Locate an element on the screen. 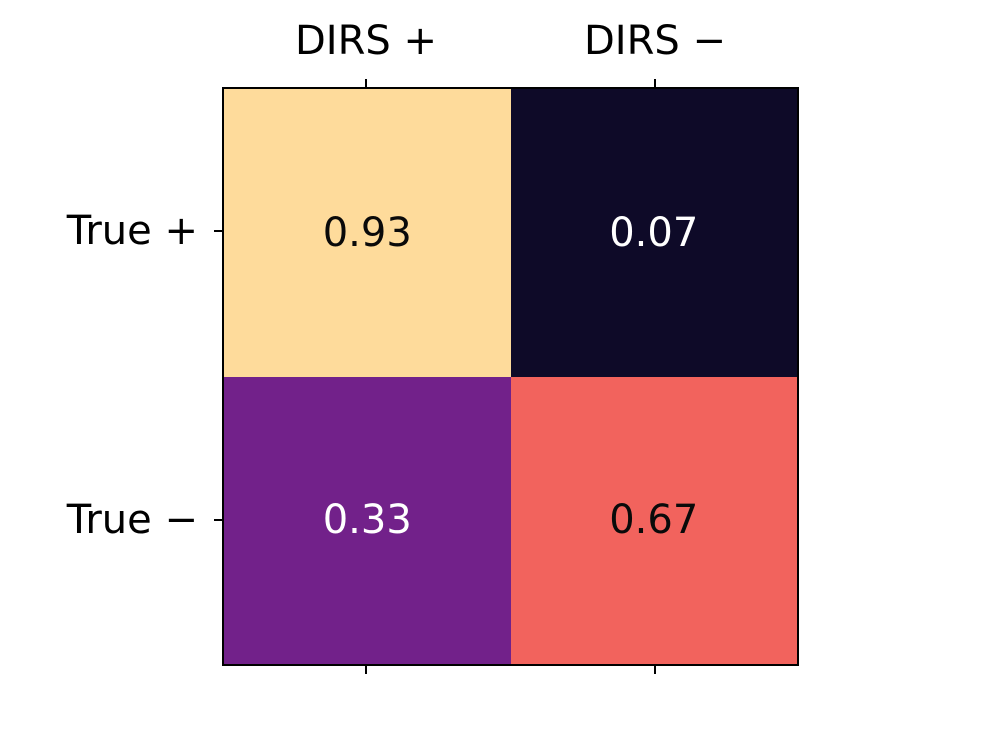 The height and width of the screenshot is (748, 997). cell-value-truepos-dirspos: 0.93 is located at coordinates (367, 232).